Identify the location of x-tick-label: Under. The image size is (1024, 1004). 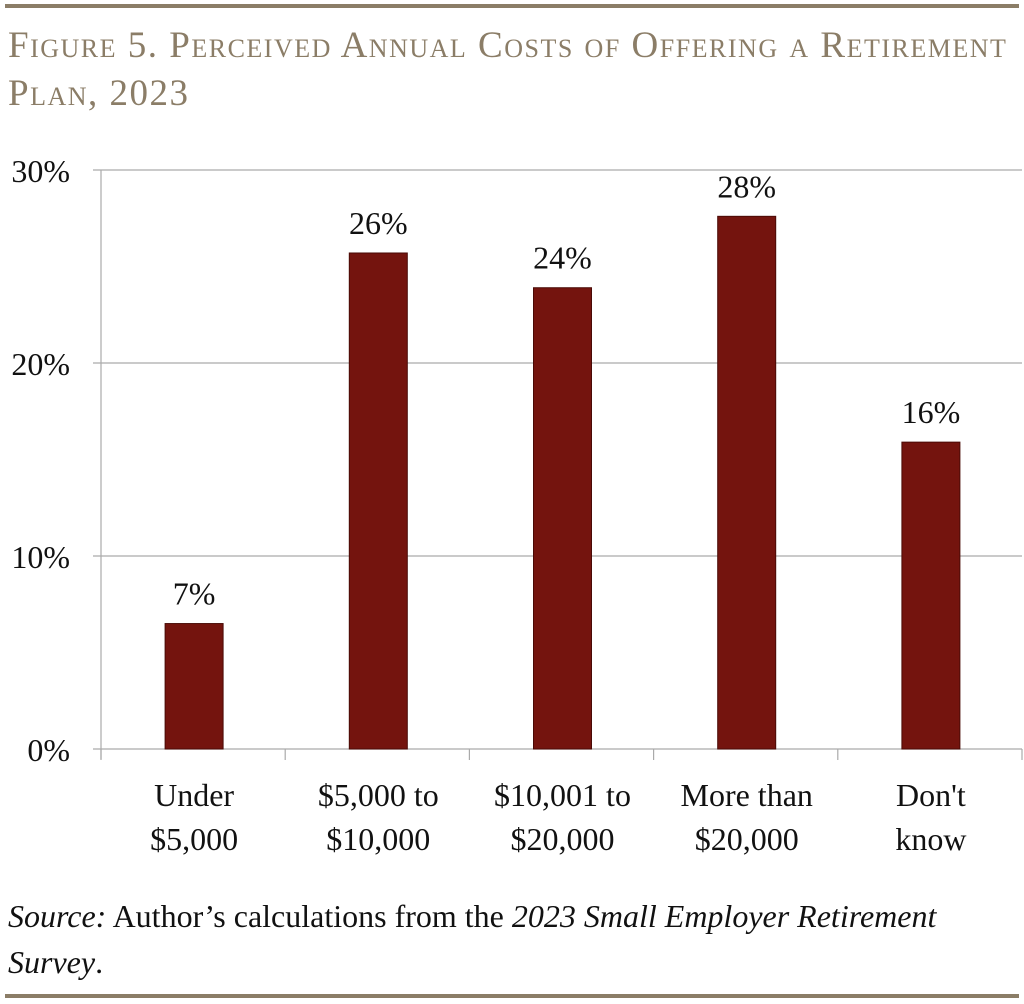
(194, 795).